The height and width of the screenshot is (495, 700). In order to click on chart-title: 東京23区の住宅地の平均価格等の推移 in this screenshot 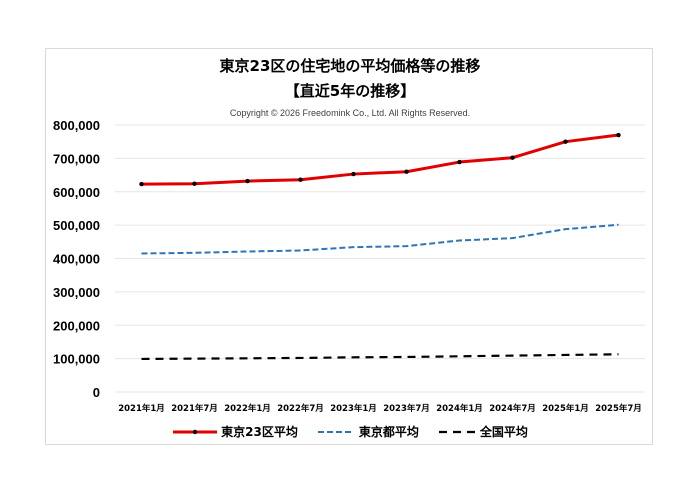, I will do `click(350, 66)`.